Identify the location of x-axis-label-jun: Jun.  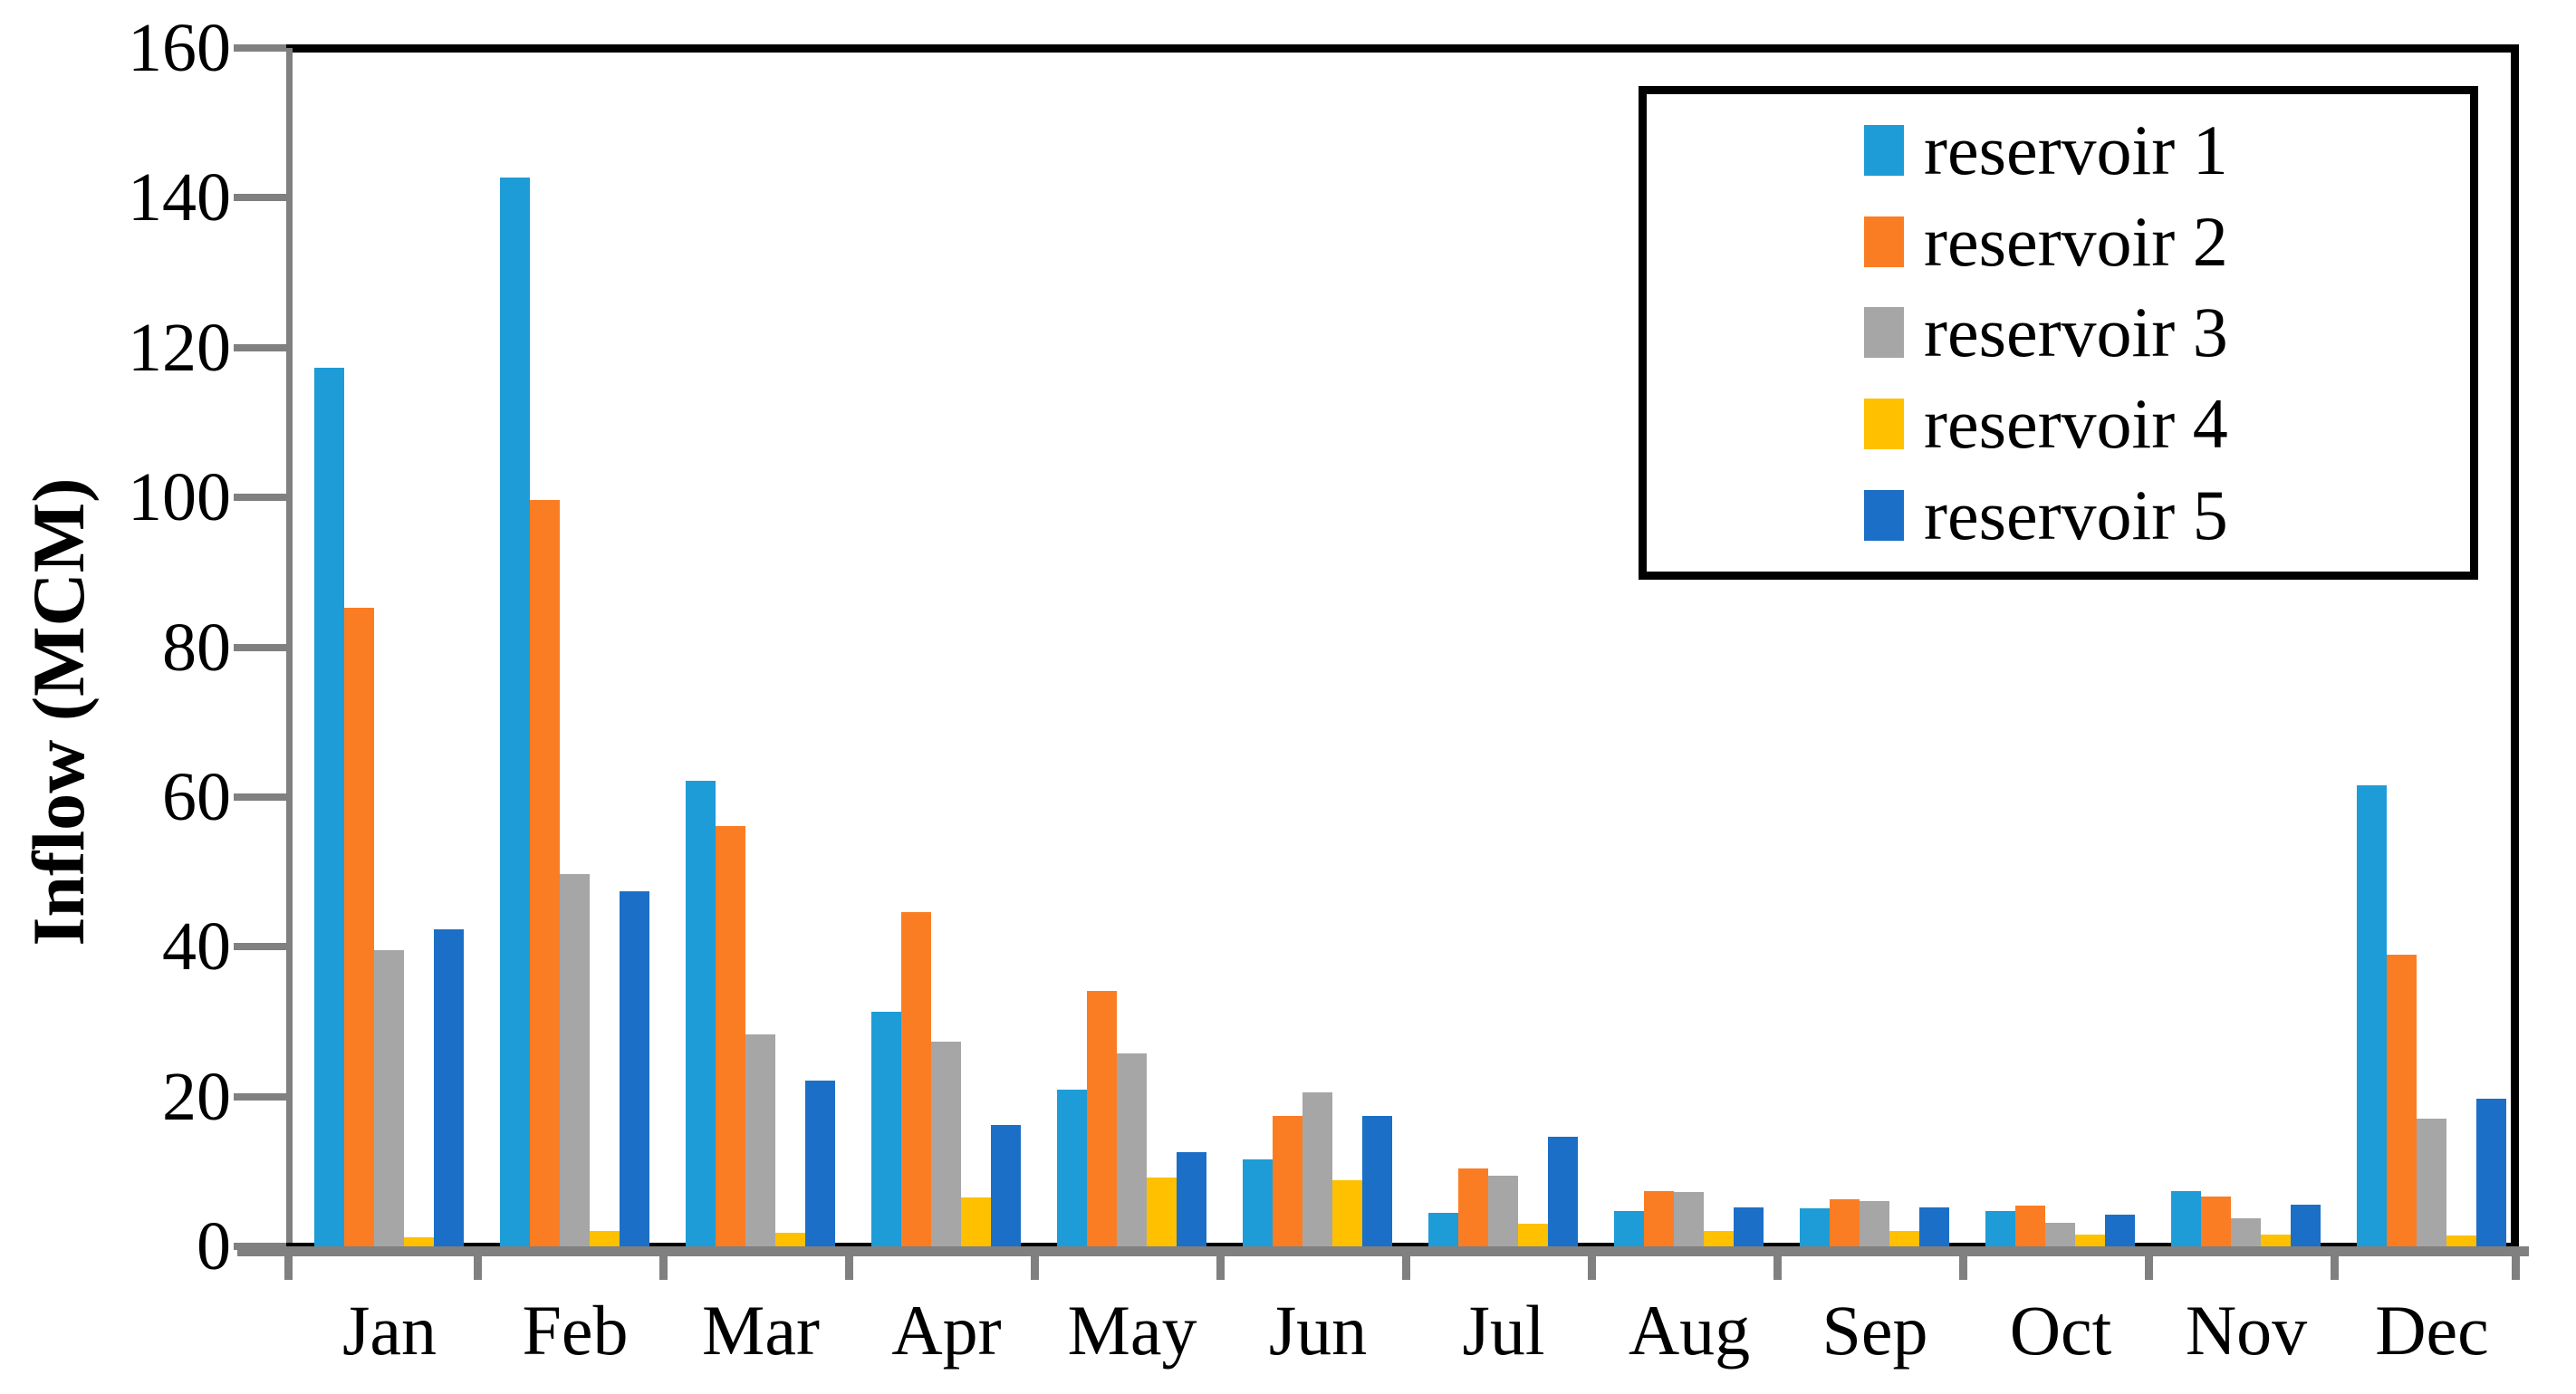
(1318, 1330).